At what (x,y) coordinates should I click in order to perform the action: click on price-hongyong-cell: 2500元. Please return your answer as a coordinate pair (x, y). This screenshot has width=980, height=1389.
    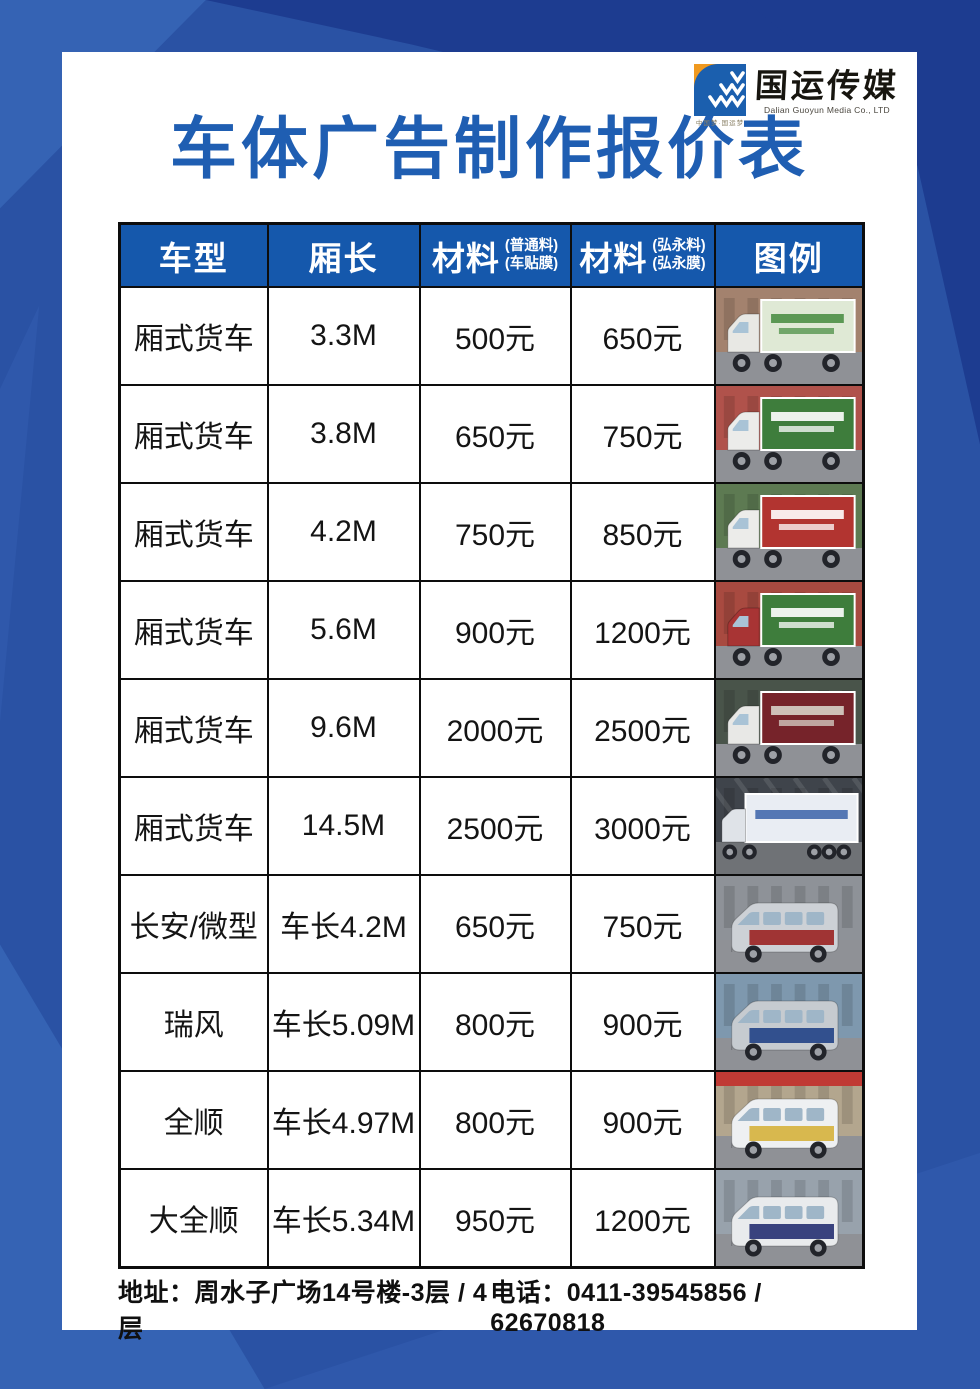
    Looking at the image, I should click on (642, 728).